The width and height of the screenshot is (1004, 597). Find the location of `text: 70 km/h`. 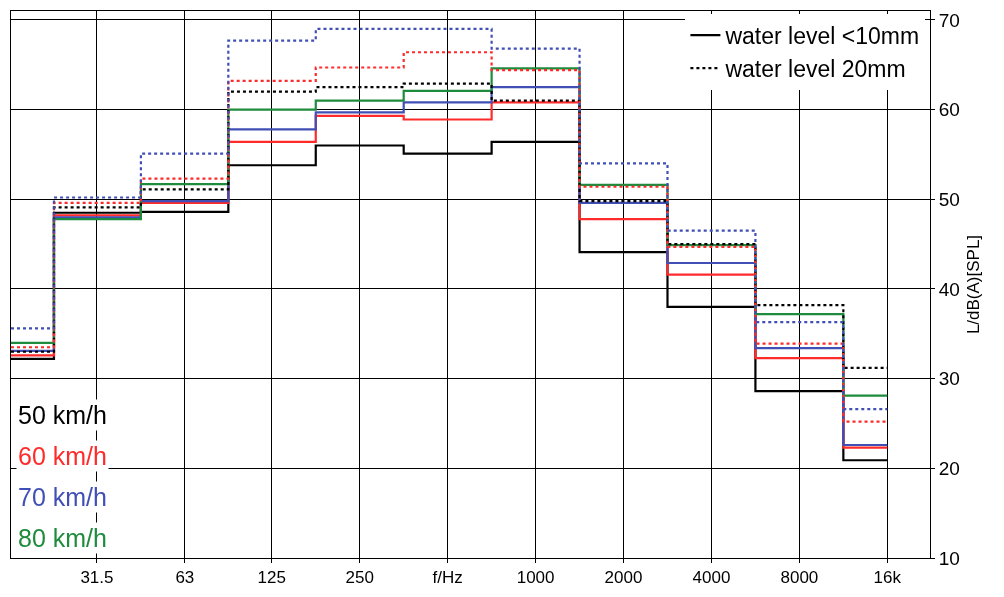

text: 70 km/h is located at coordinates (62, 497).